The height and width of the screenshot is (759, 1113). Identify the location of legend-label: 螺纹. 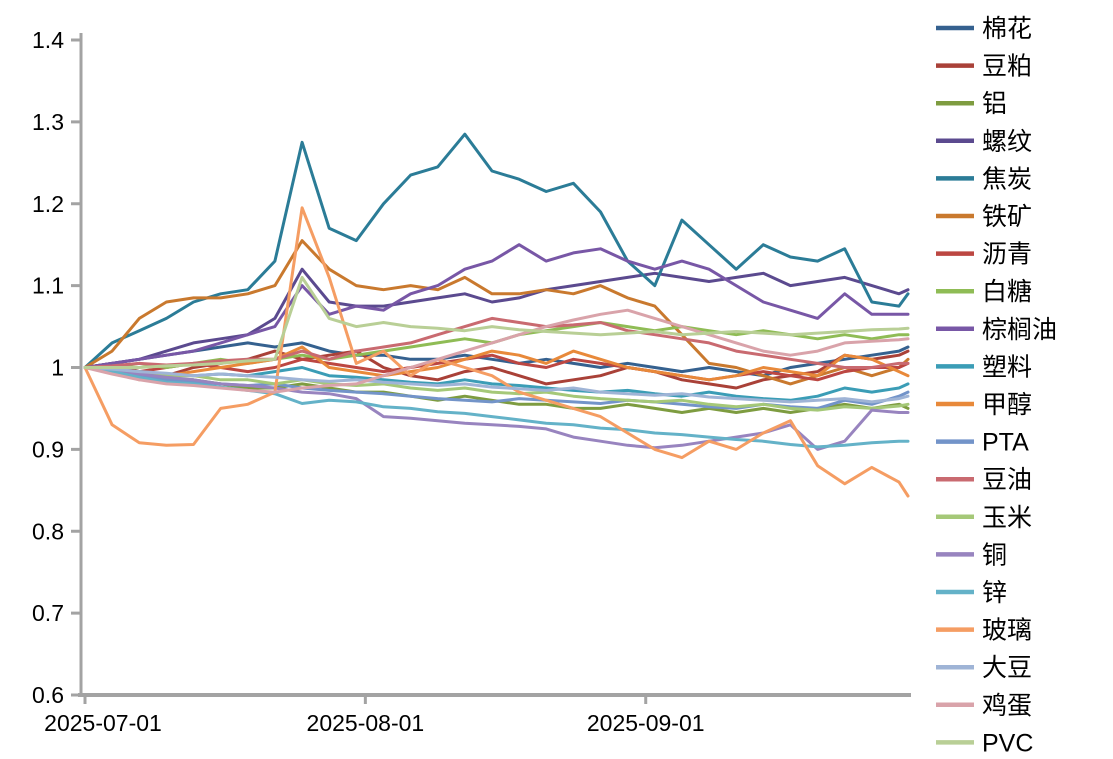
(1007, 142).